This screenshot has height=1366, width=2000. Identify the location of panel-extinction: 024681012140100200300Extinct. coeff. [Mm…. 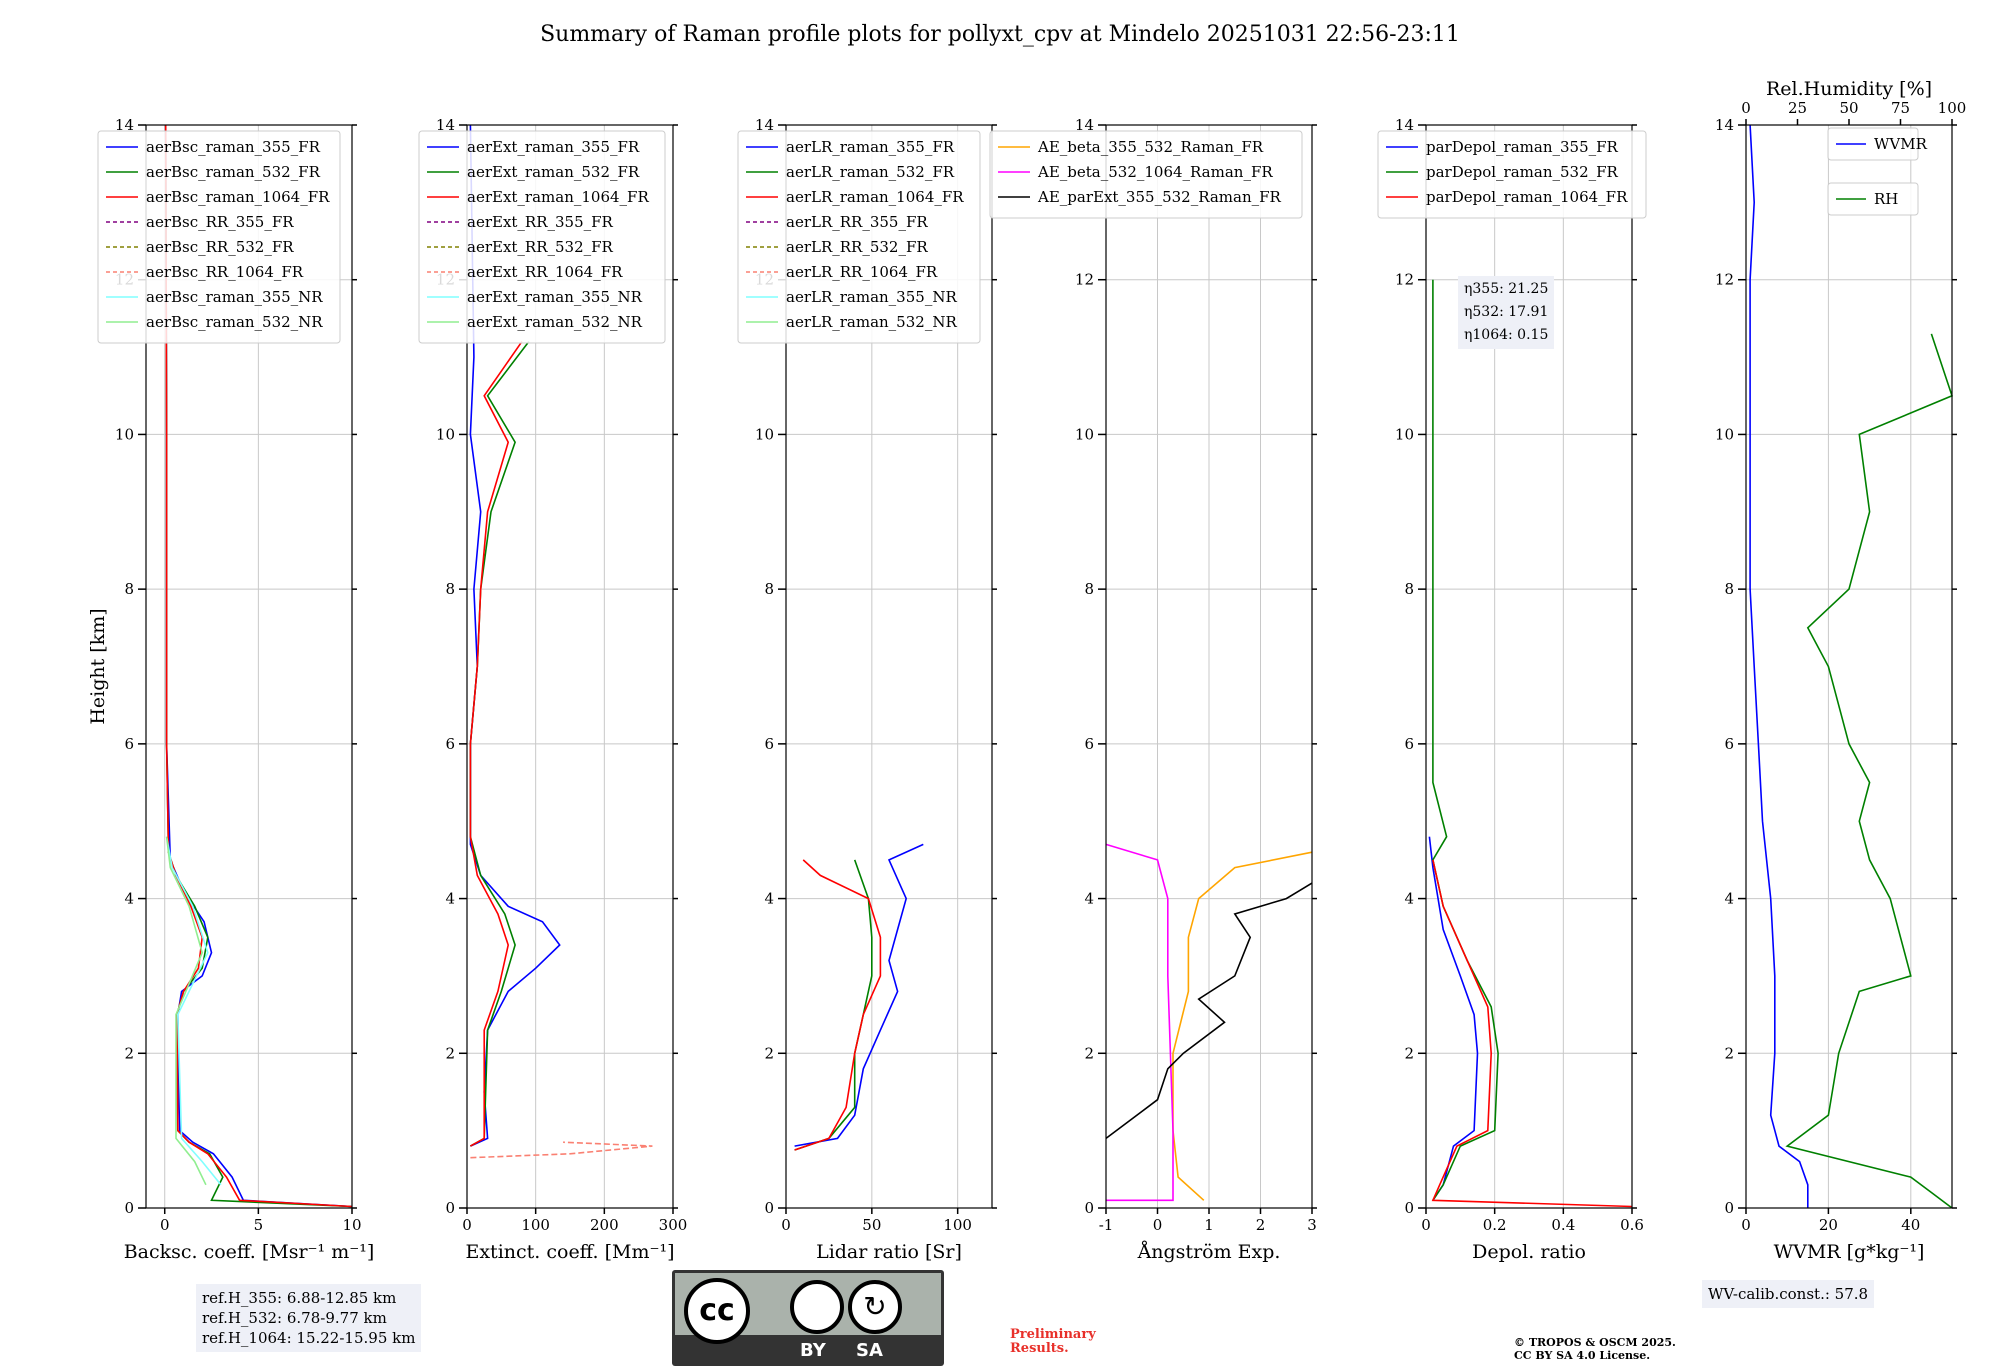
(552, 689).